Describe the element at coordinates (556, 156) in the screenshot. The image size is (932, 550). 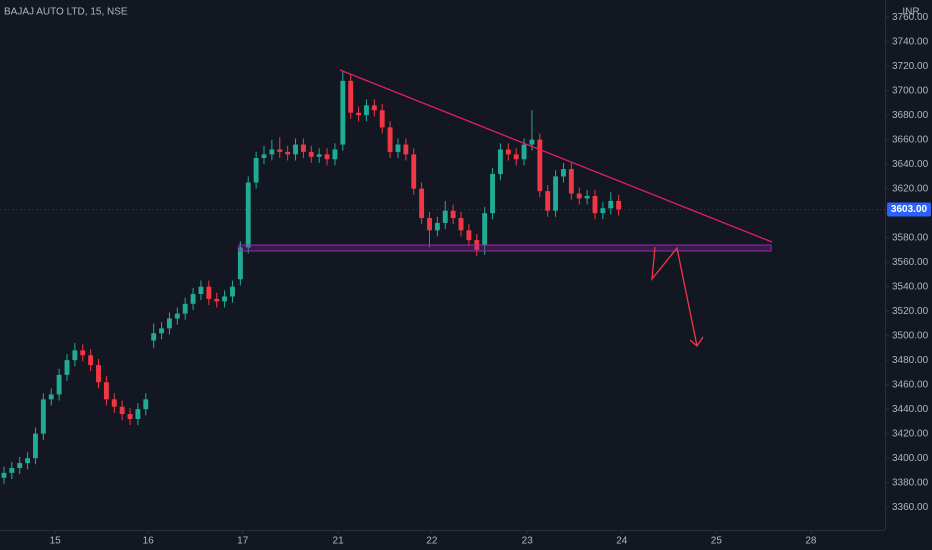
I see `trend-line` at that location.